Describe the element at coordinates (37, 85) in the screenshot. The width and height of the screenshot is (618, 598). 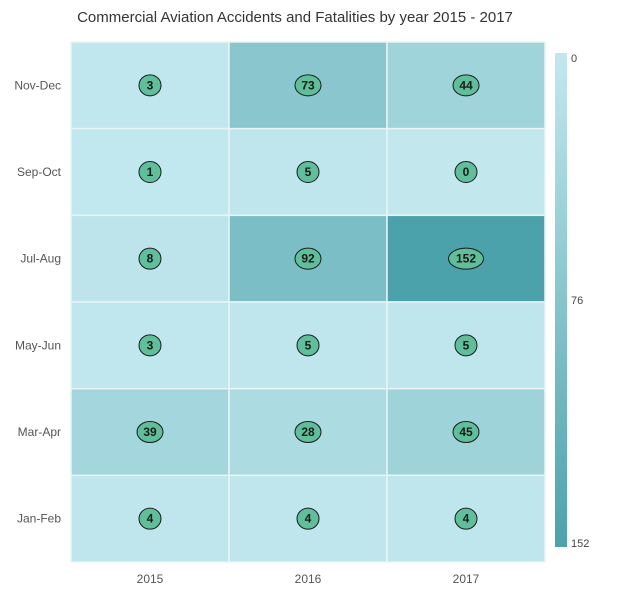
I see `y-tick-label: Nov-Dec` at that location.